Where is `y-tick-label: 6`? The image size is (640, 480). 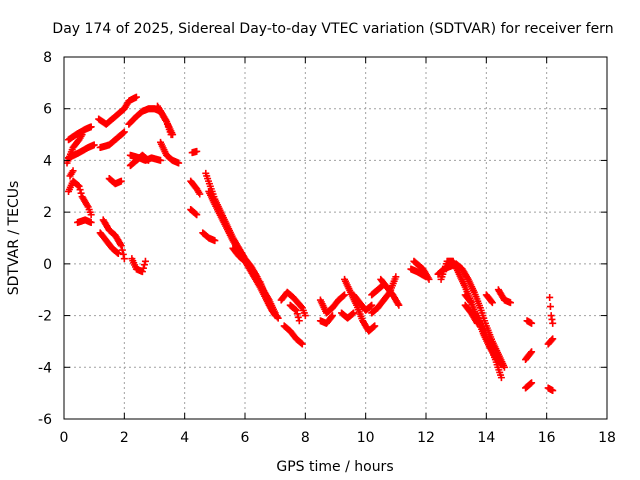
y-tick-label: 6 is located at coordinates (47, 110).